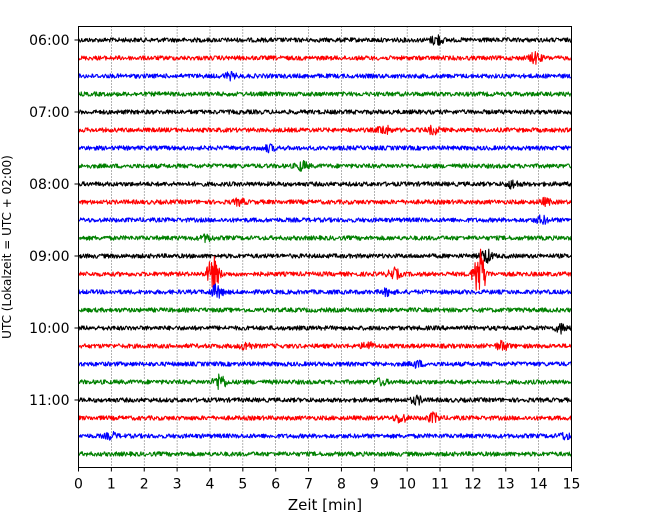 This screenshot has width=650, height=520. I want to click on y-tick-label: 10:00, so click(49, 329).